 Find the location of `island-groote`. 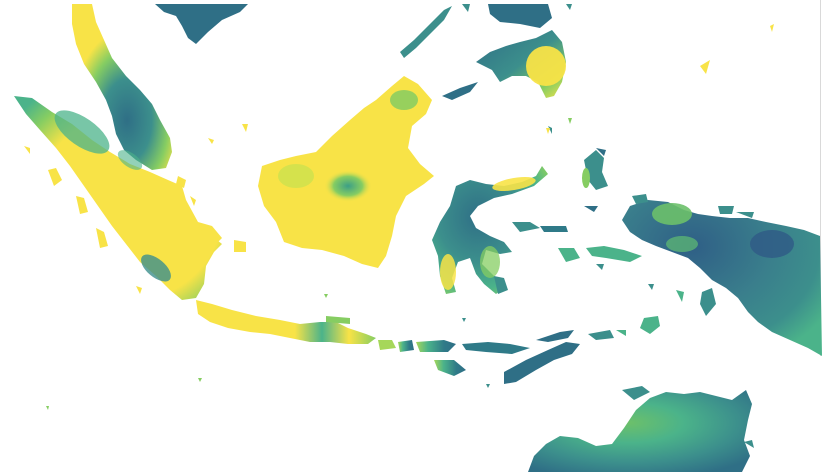

island-groote is located at coordinates (749, 444).